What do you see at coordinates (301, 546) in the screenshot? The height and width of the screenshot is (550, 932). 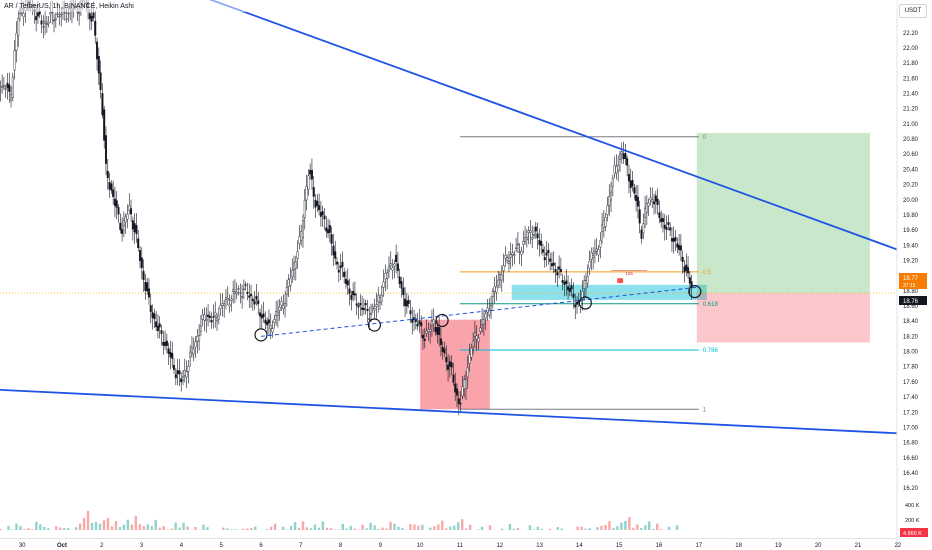 I see `x-tick-label-7: 7` at bounding box center [301, 546].